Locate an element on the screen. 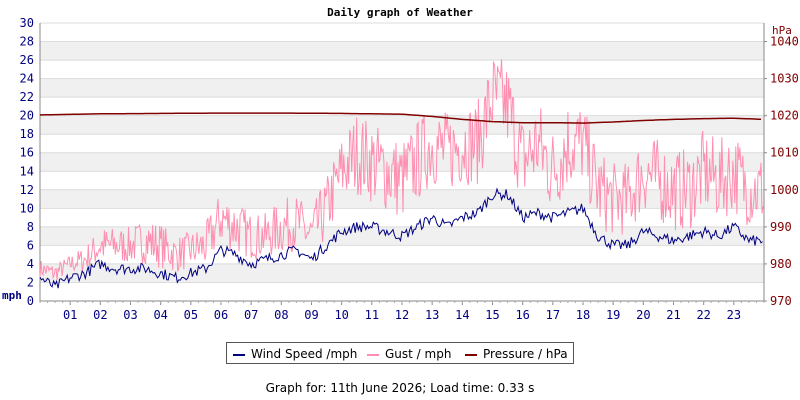  y-right-tick-label: 990 is located at coordinates (781, 227).